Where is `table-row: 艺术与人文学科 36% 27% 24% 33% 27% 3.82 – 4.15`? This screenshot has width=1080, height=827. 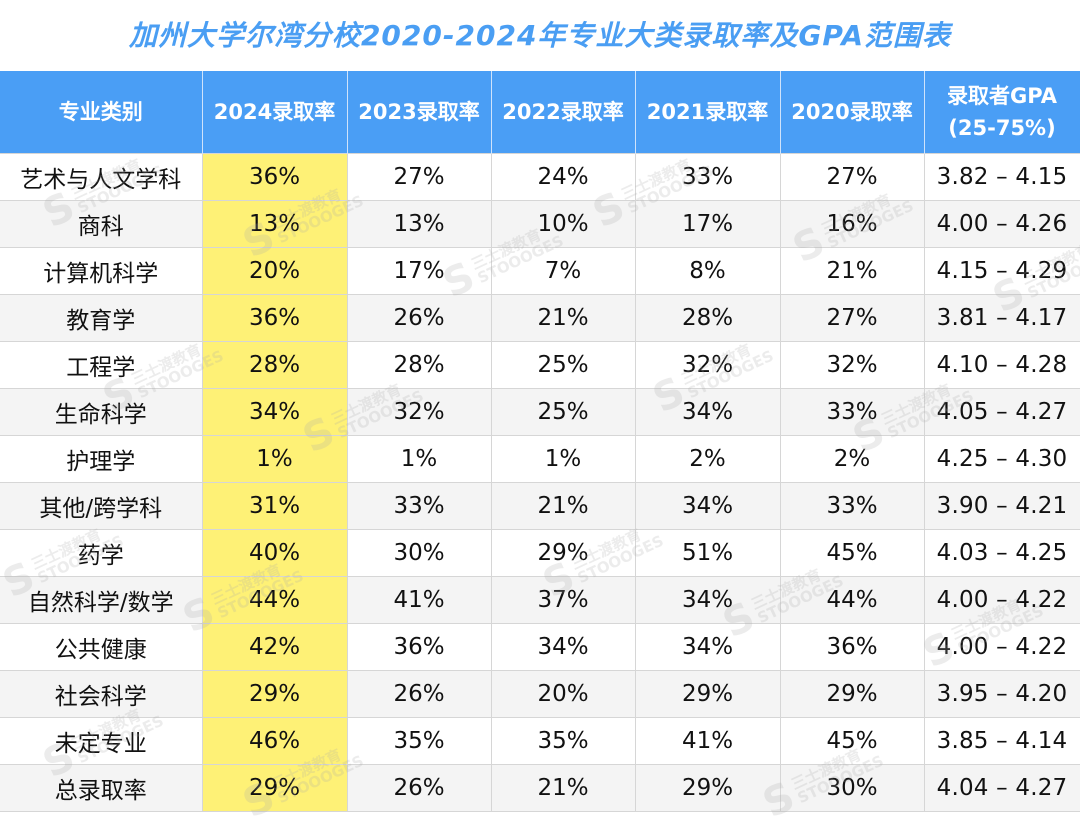 table-row: 艺术与人文学科 36% 27% 24% 33% 27% 3.82 – 4.15 is located at coordinates (540, 177).